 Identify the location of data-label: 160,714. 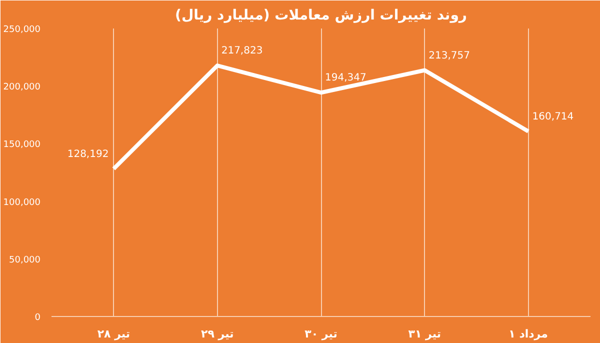
(553, 116).